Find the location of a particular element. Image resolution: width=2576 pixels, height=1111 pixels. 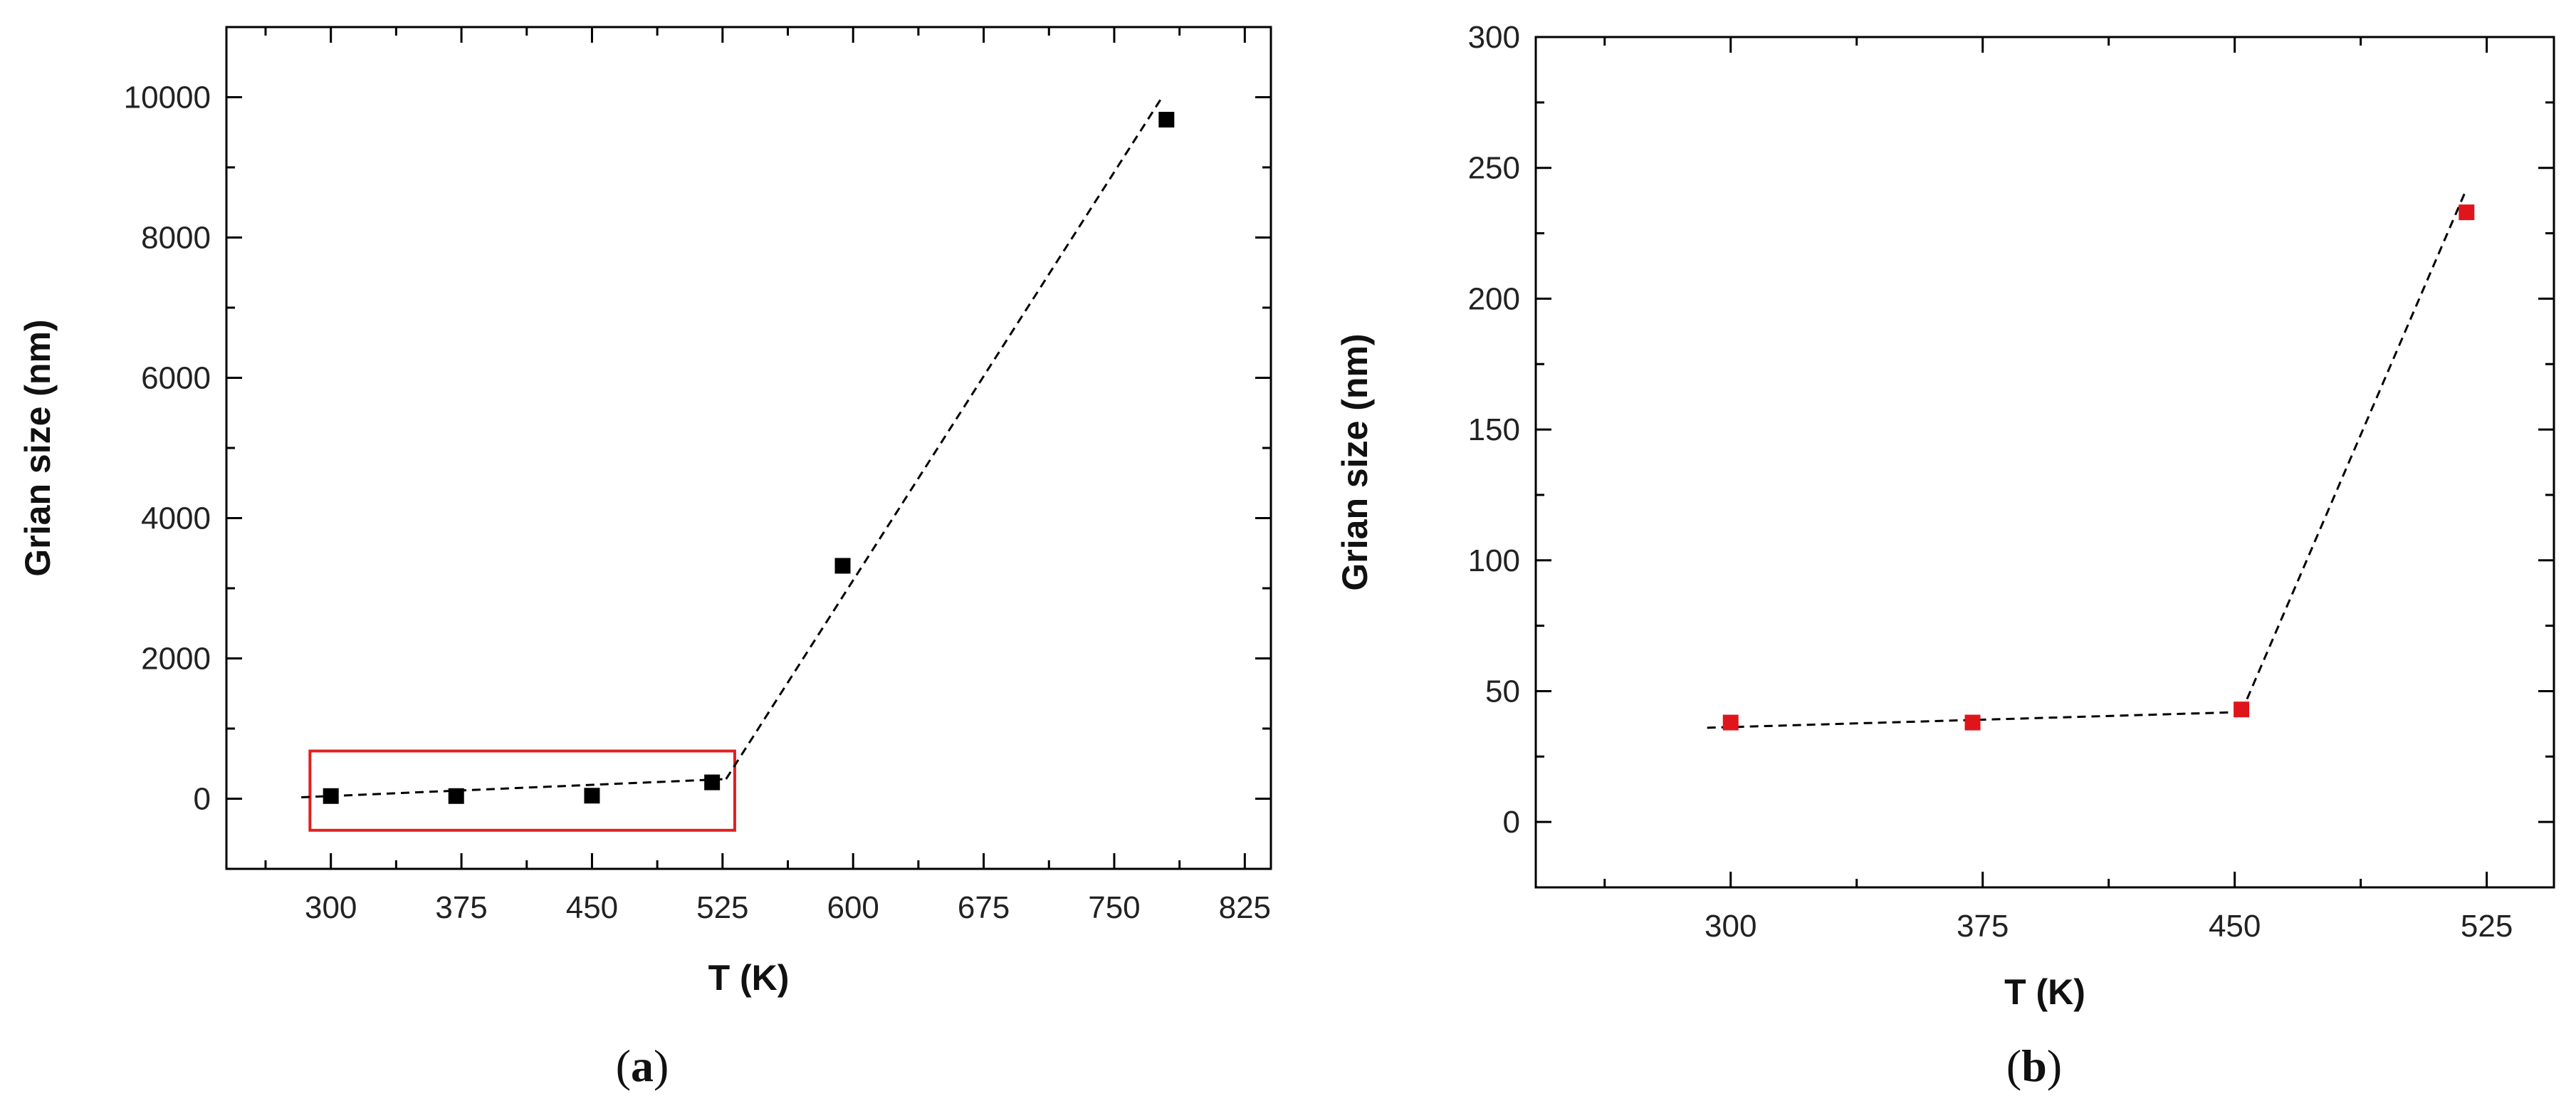

y-tick-label: 300 is located at coordinates (1494, 38).